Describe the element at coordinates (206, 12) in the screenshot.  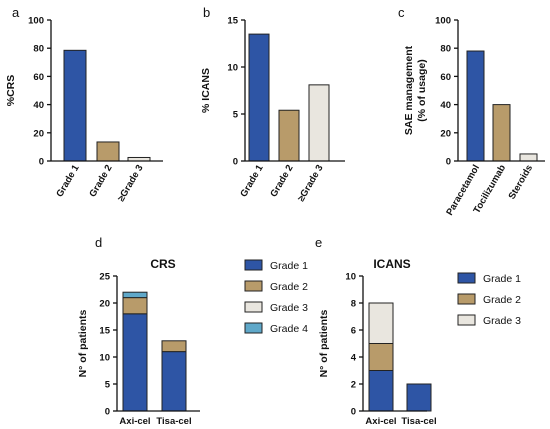
I see `panel-letter-b: b` at that location.